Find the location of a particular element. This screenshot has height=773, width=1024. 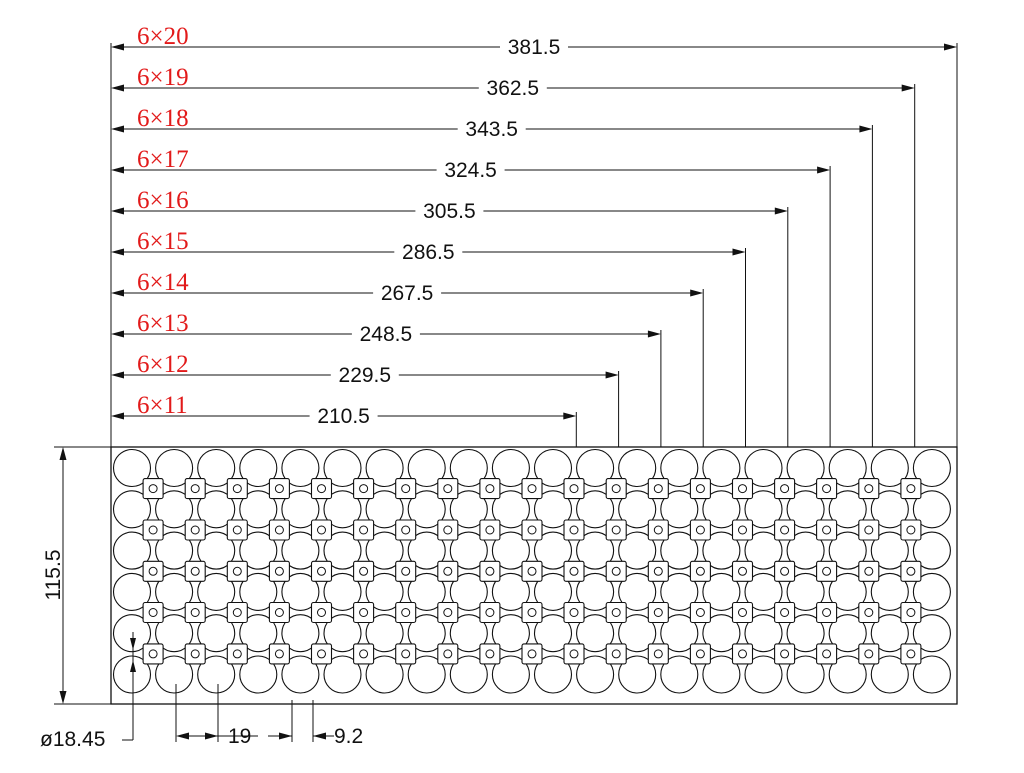

length-value: 286.5 is located at coordinates (428, 252).